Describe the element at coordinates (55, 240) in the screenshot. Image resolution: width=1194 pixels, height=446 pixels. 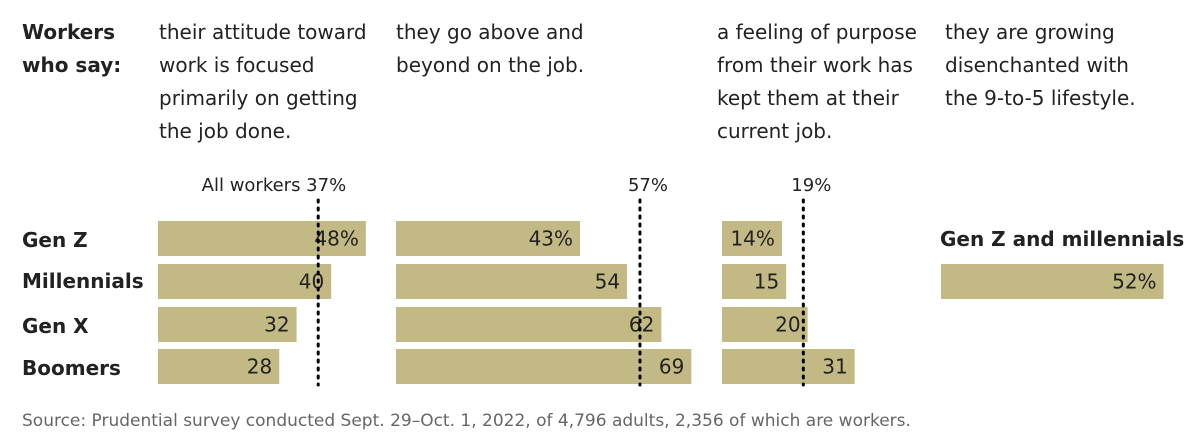
I see `row-label-gen-z: Gen Z` at that location.